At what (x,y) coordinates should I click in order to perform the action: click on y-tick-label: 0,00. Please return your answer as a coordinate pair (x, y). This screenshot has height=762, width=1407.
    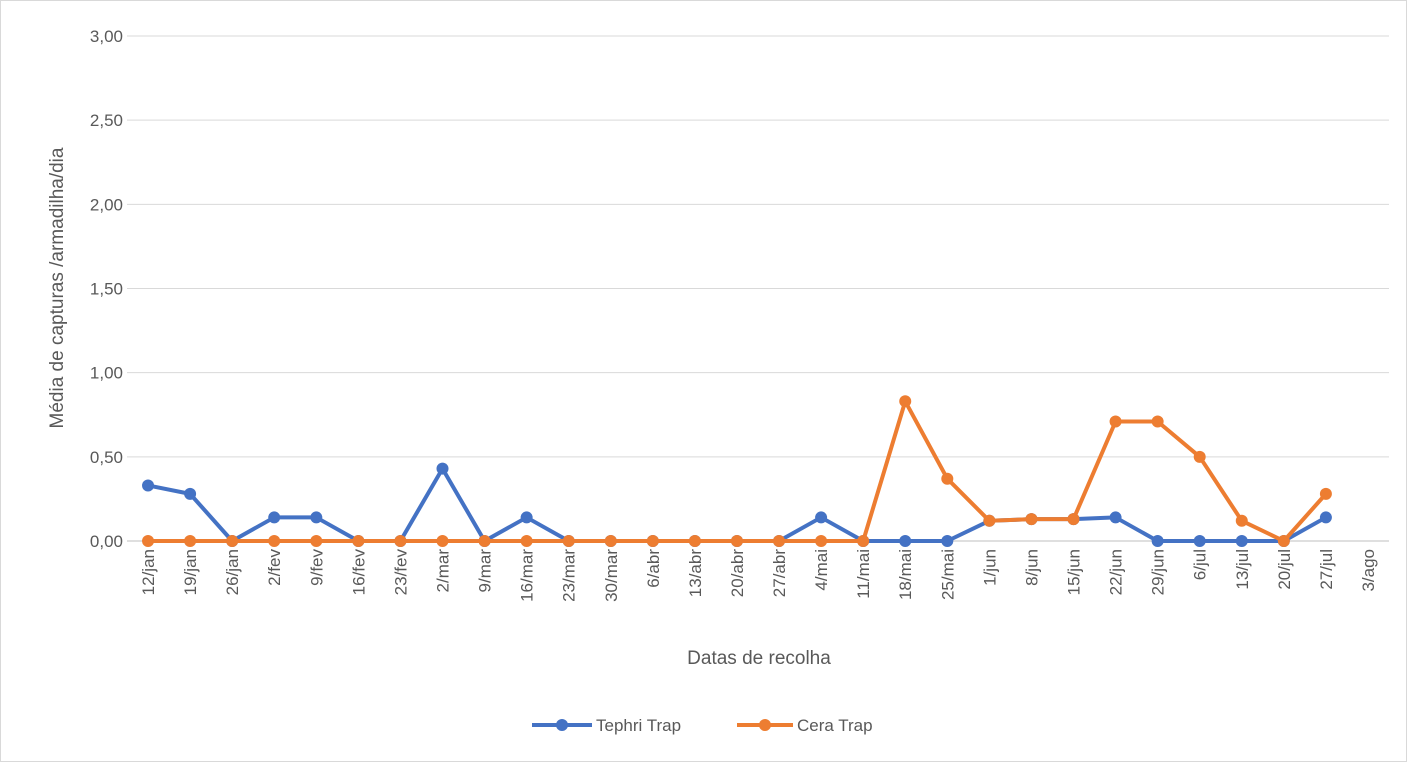
    Looking at the image, I should click on (106, 541).